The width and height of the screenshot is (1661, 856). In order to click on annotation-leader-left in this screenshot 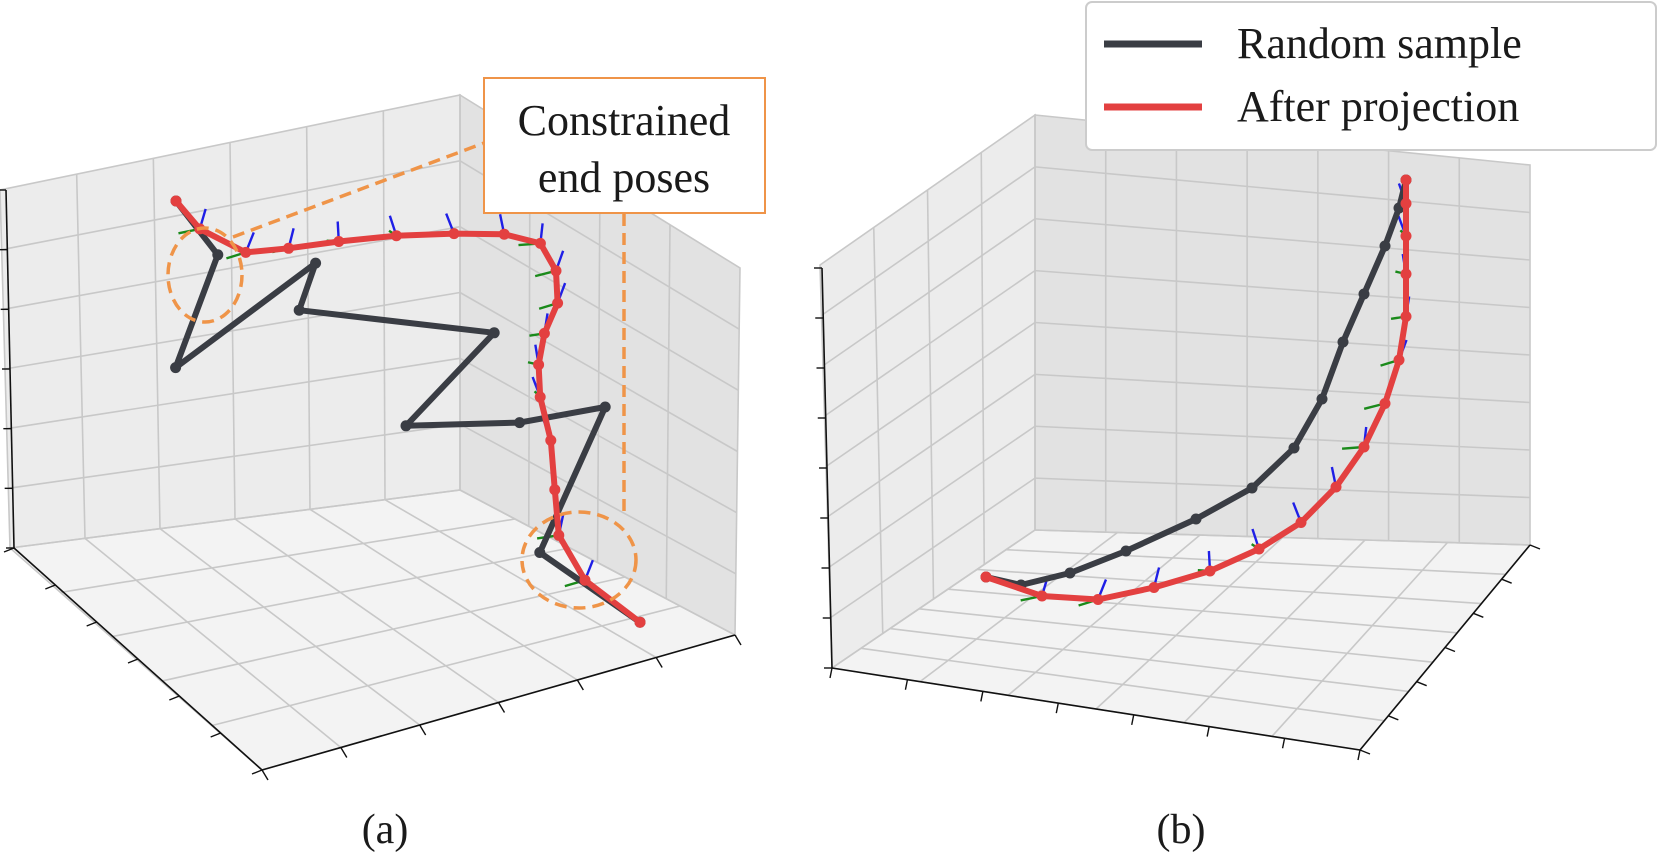, I will do `click(358, 190)`.